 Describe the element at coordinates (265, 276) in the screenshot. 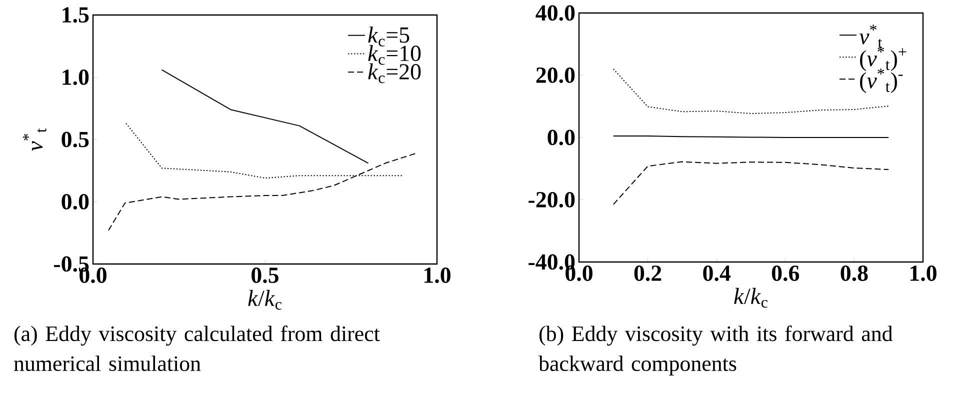

I see `x-tick-label: 0.5` at that location.